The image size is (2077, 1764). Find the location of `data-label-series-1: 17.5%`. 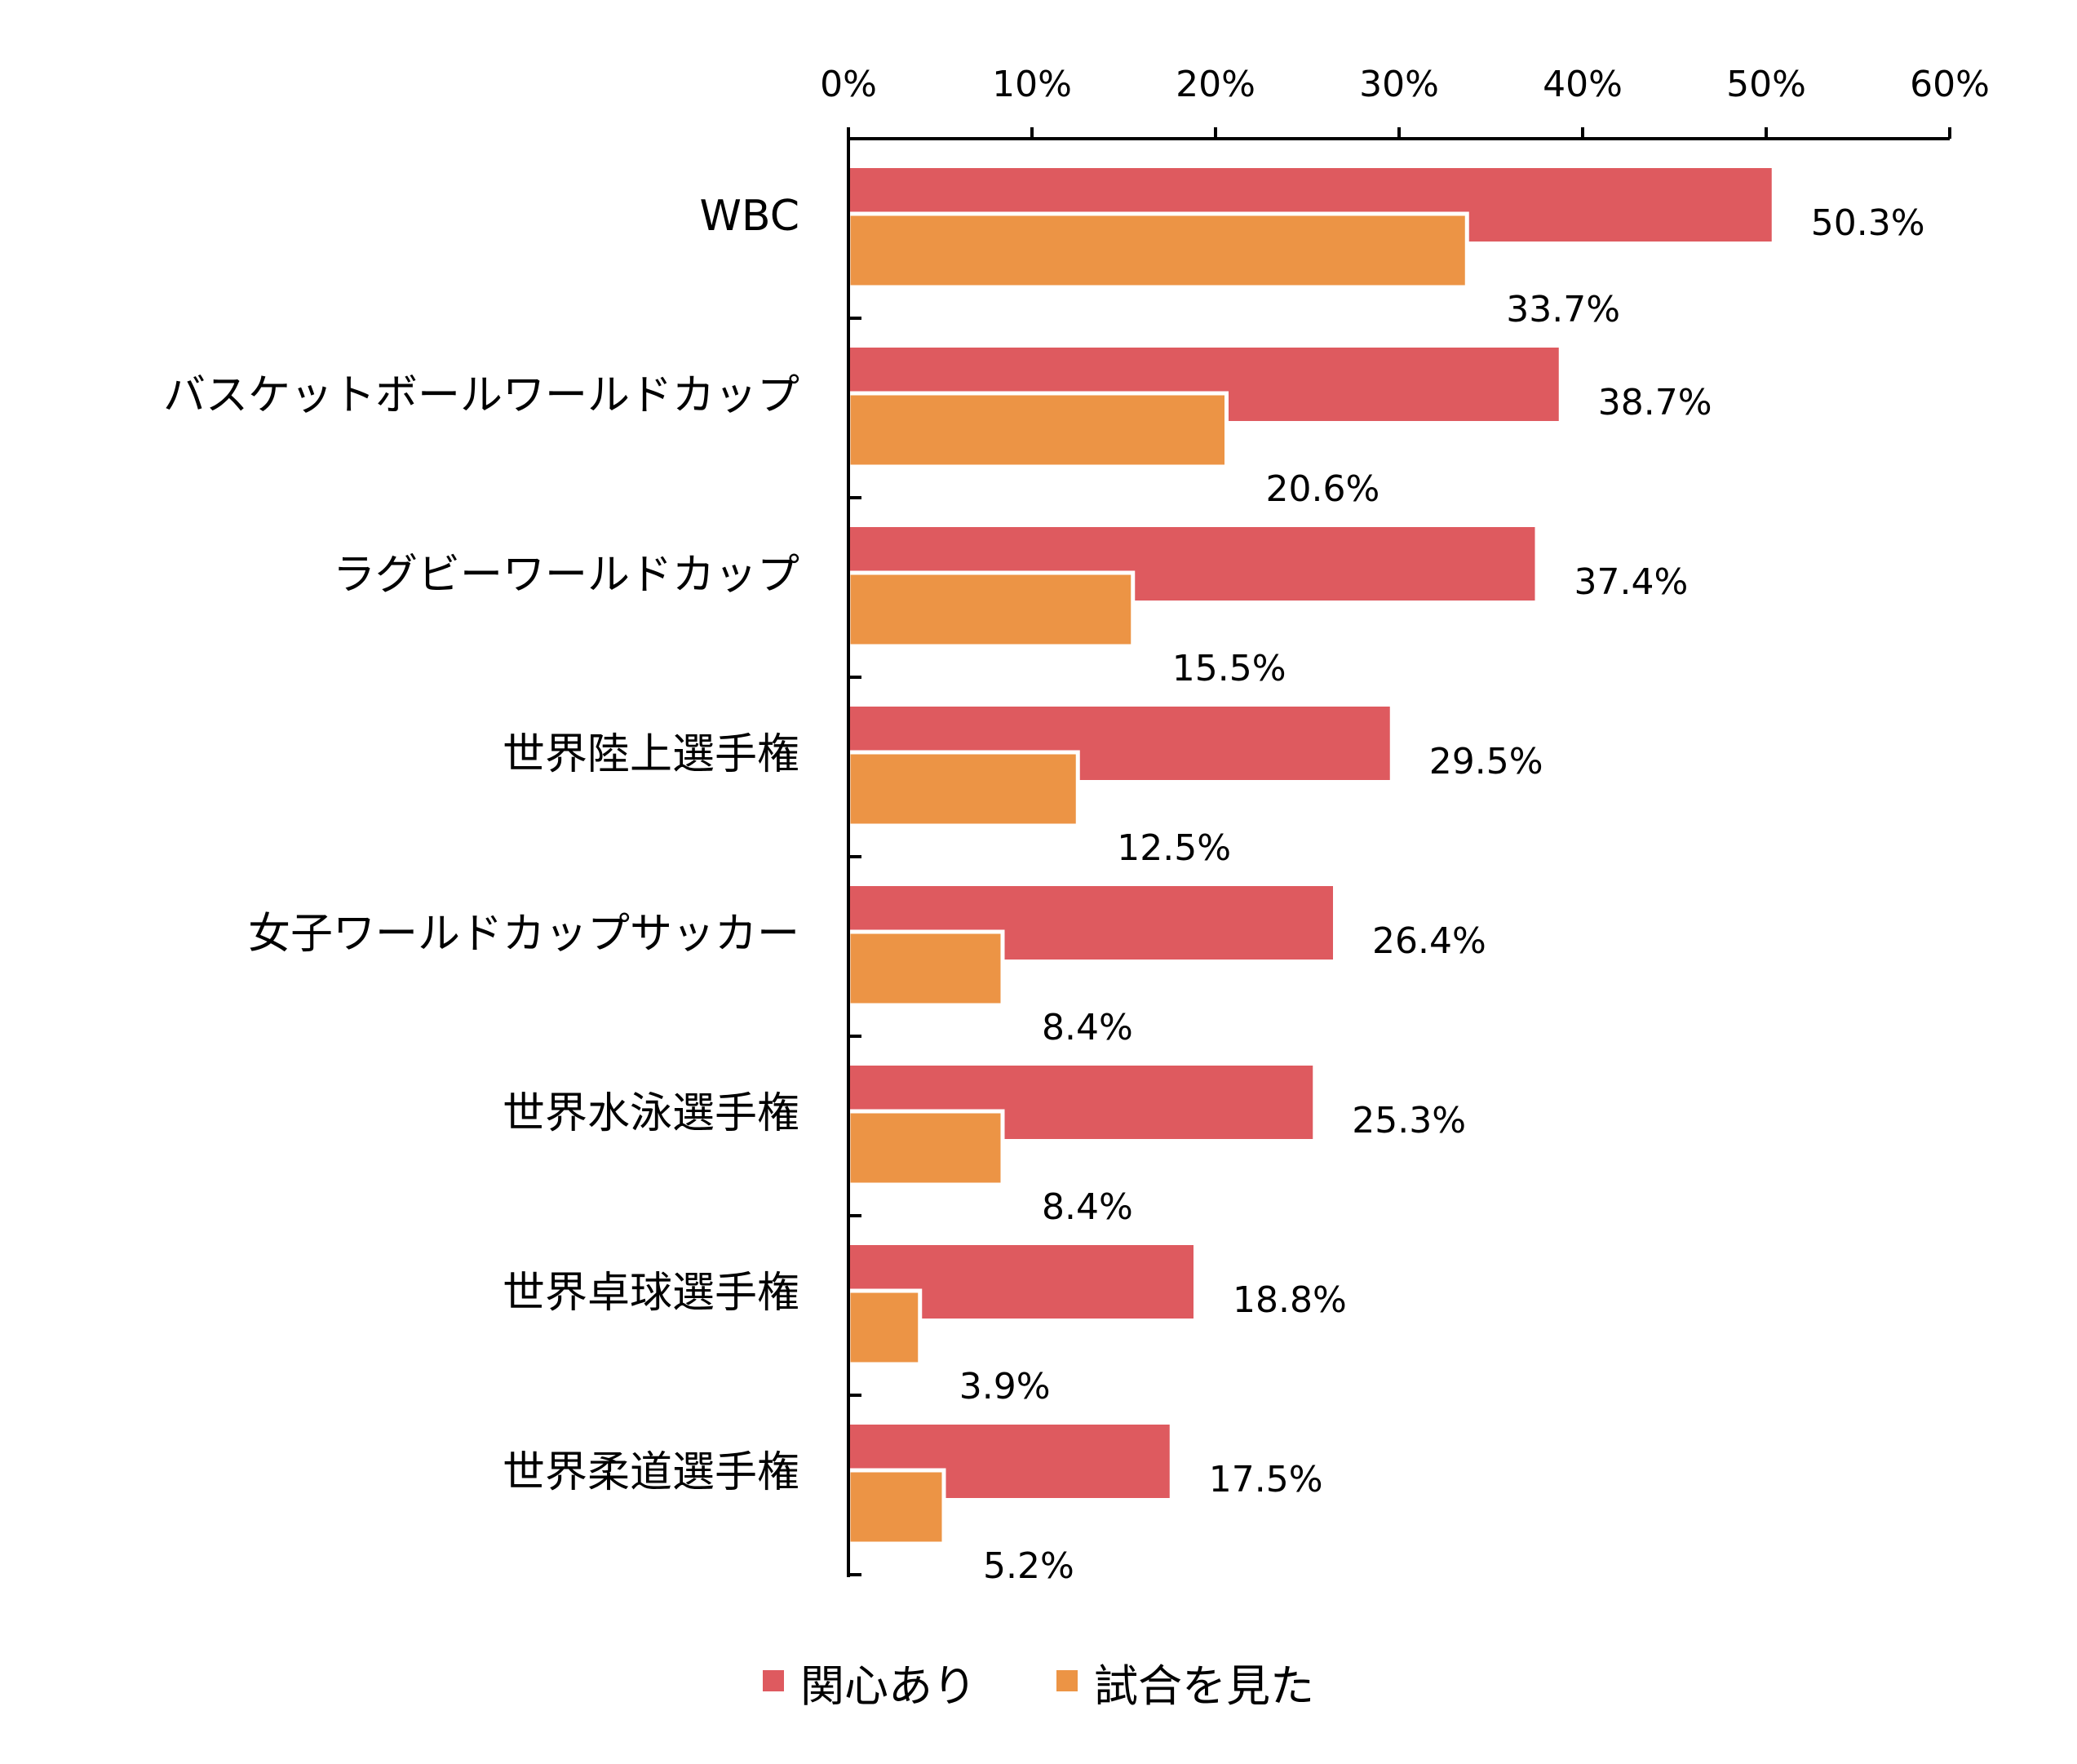

data-label-series-1: 17.5% is located at coordinates (1266, 1479).